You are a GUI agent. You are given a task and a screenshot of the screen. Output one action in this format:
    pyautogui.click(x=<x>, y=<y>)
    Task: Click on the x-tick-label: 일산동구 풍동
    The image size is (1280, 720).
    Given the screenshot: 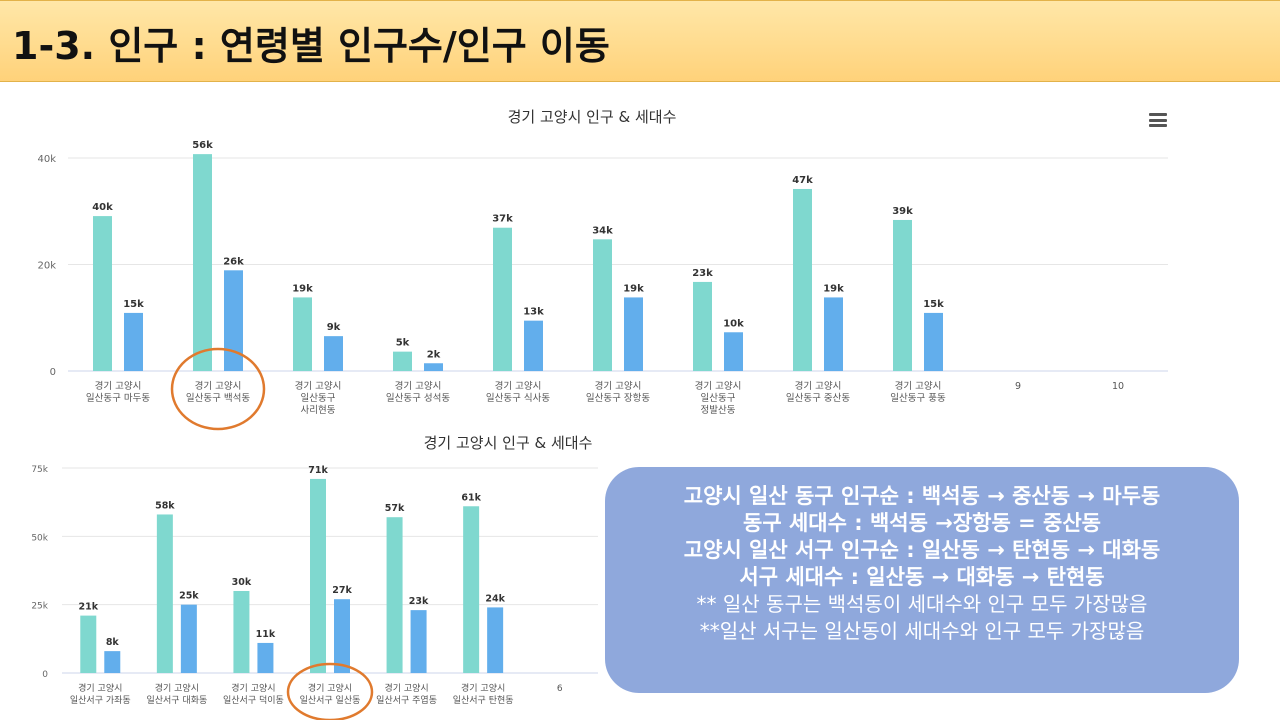 What is the action you would take?
    pyautogui.click(x=918, y=398)
    